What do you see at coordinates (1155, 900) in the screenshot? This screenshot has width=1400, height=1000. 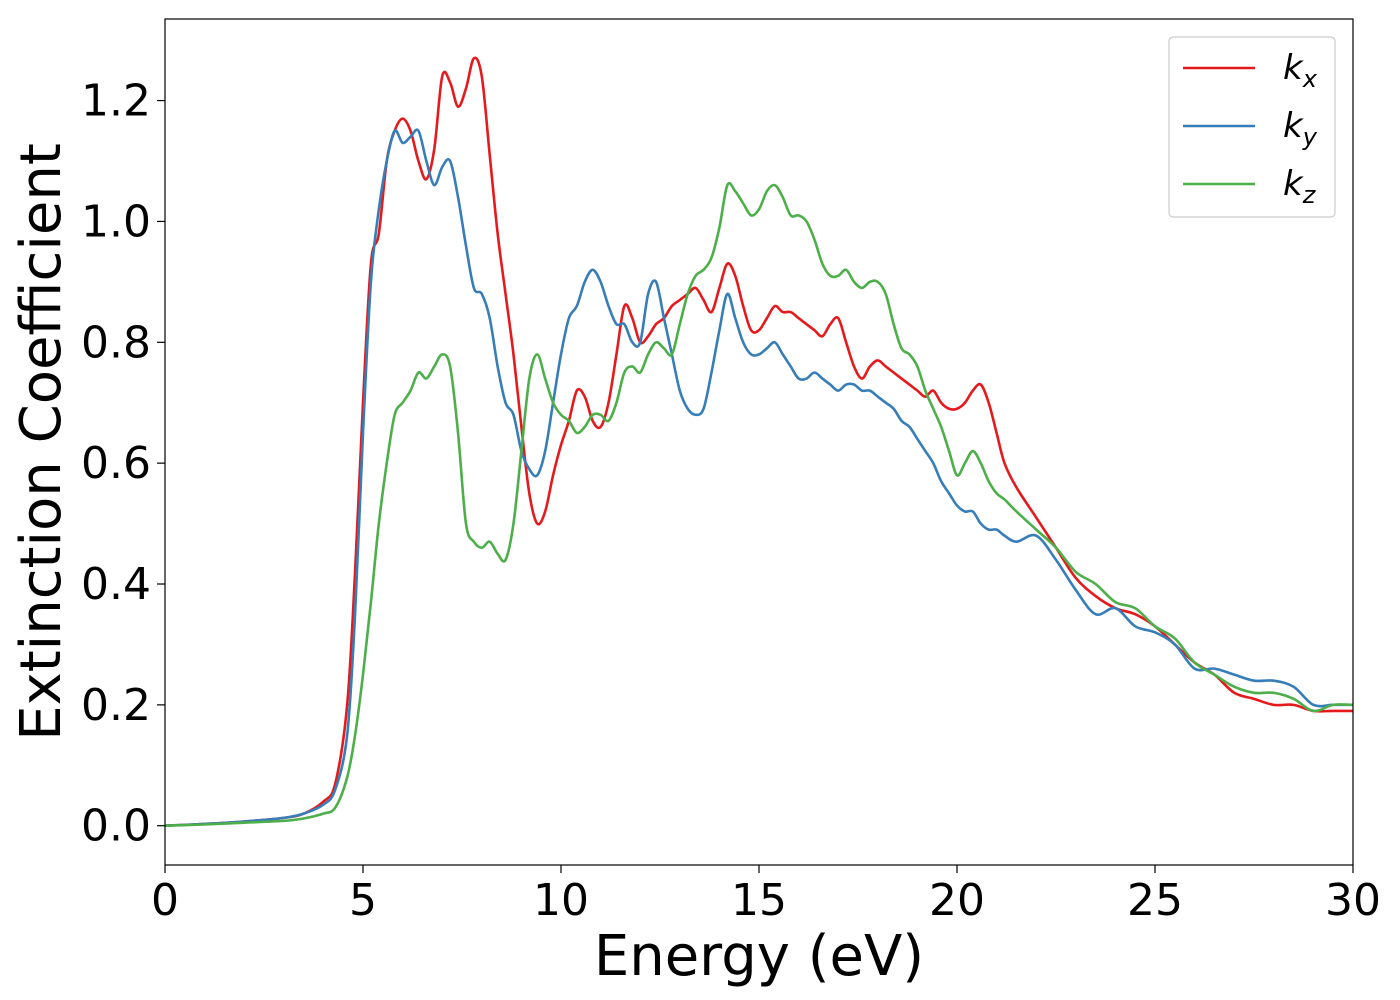 I see `x-tick-label: 25` at bounding box center [1155, 900].